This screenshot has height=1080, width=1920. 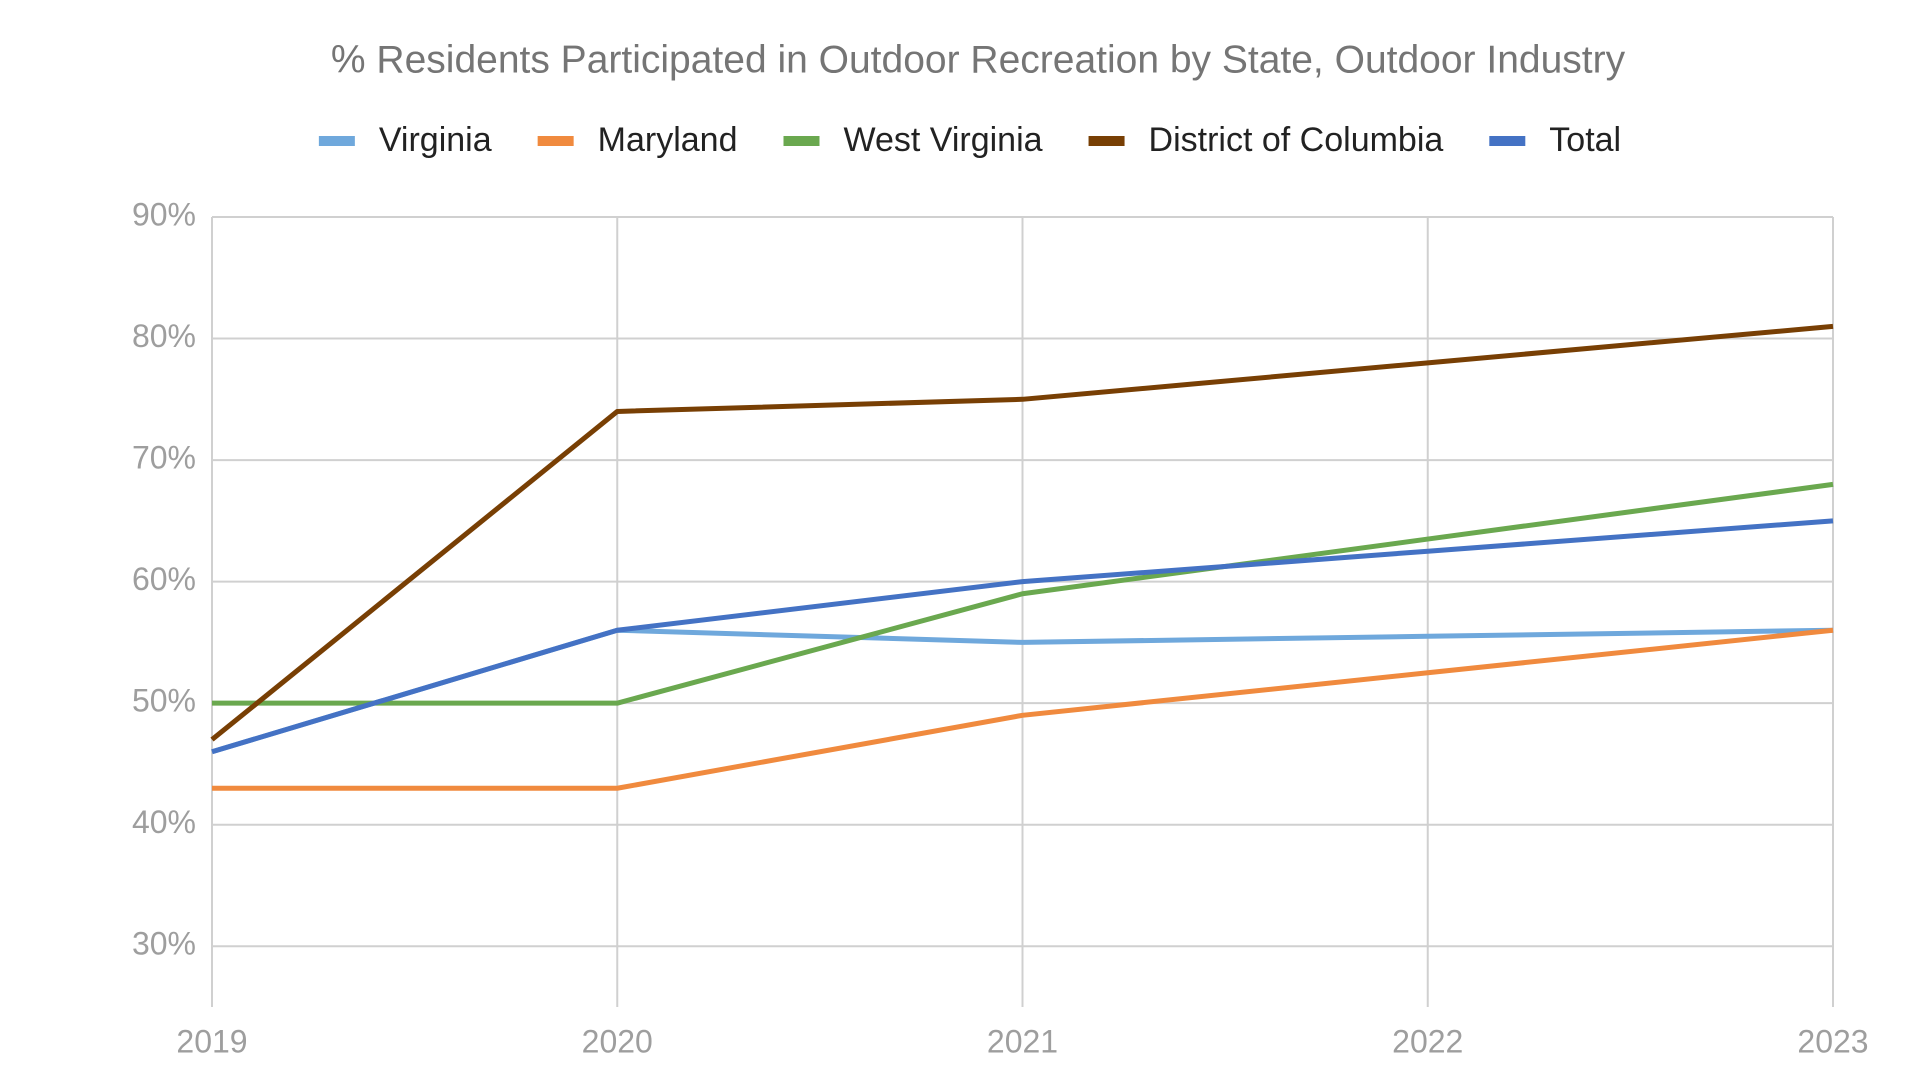 I want to click on x-tick-label: 2019, so click(x=211, y=1041).